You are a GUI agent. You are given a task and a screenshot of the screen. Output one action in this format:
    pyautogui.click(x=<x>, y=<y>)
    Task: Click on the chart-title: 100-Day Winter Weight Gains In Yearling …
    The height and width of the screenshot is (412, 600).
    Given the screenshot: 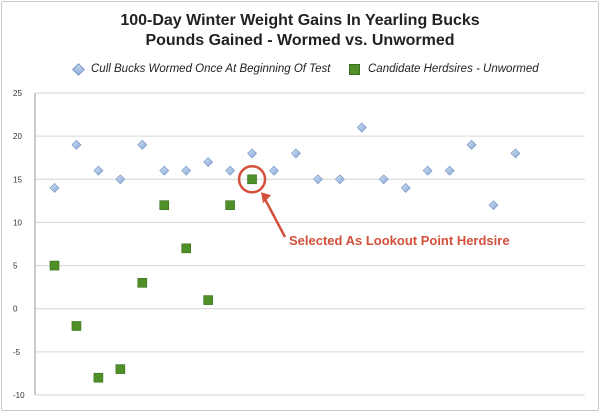 What is the action you would take?
    pyautogui.click(x=300, y=20)
    